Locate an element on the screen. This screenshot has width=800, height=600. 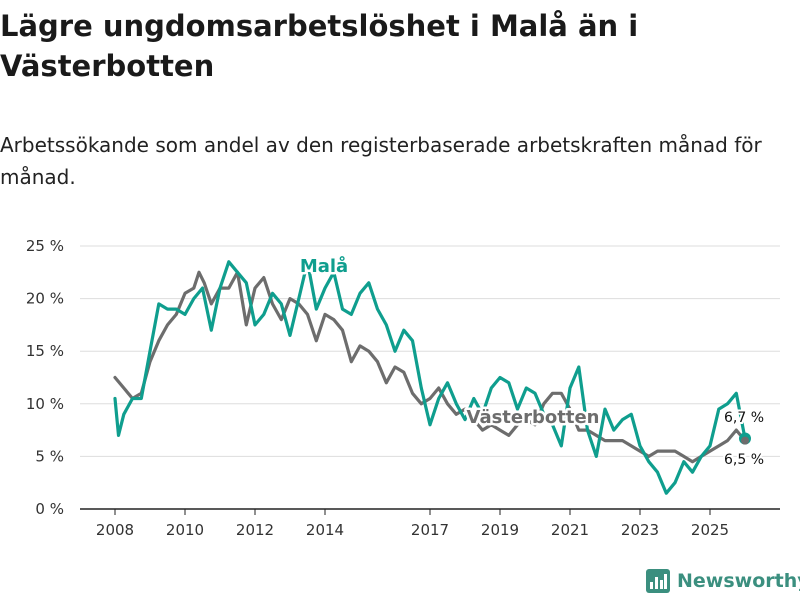
brand-name: Newsworthy is located at coordinates (738, 581).